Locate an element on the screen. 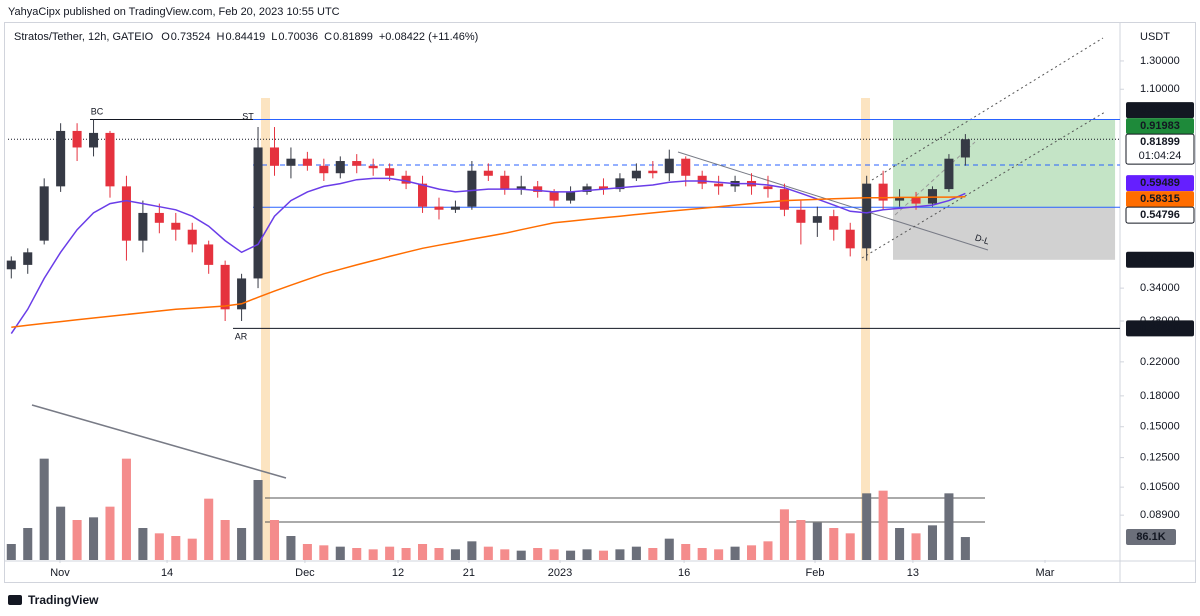  x-tick-label: Mar is located at coordinates (1045, 573).